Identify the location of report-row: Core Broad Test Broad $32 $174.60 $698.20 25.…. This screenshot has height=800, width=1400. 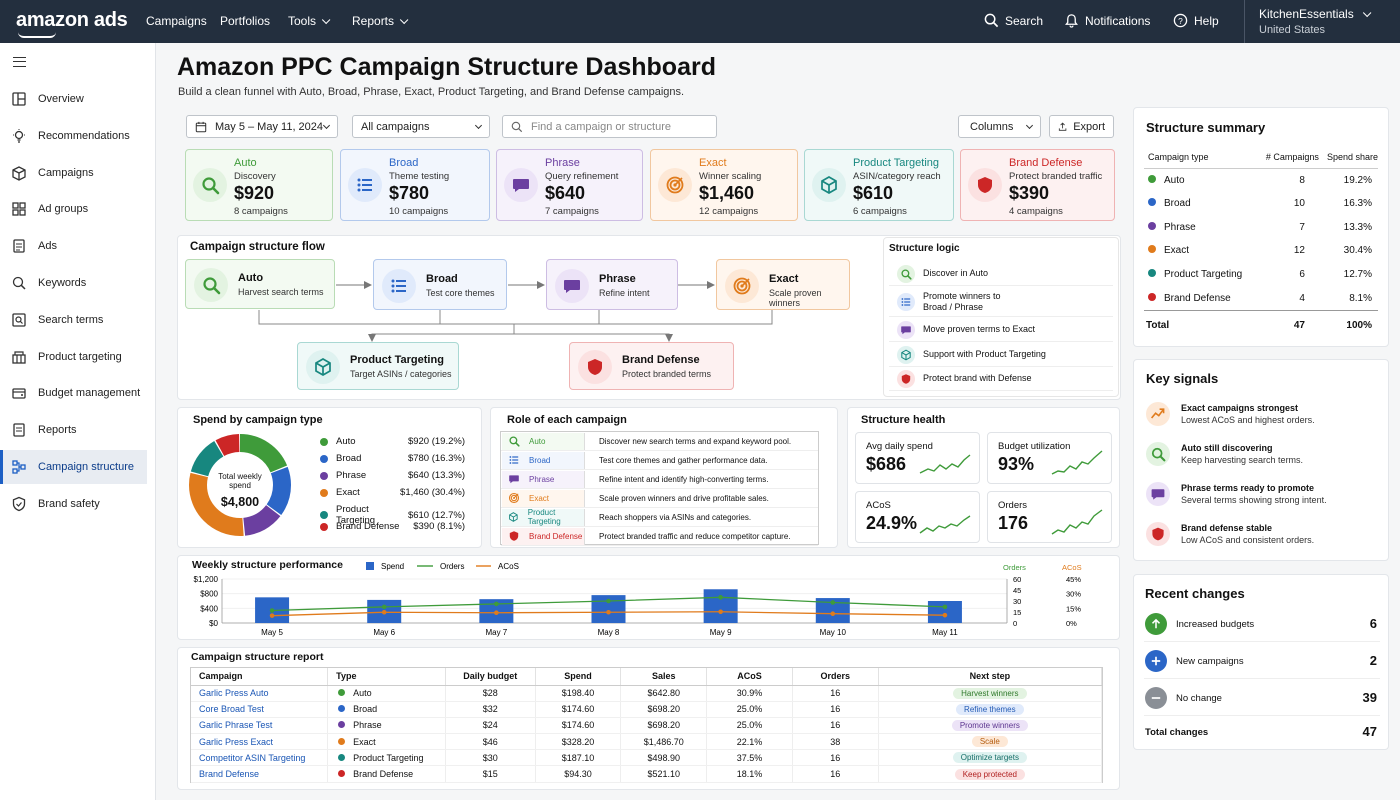
(647, 709).